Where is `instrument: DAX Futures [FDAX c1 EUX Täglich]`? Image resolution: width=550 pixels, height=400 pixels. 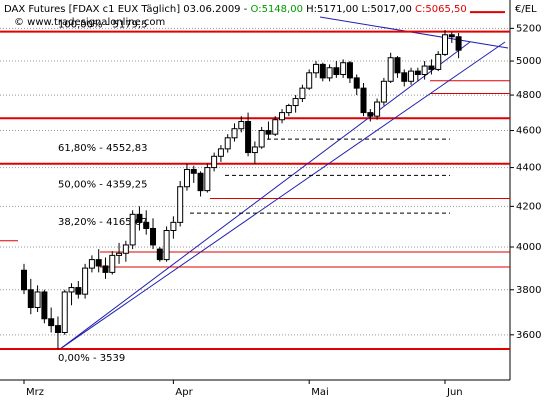 instrument: DAX Futures [FDAX c1 EUX Täglich] is located at coordinates (92, 9).